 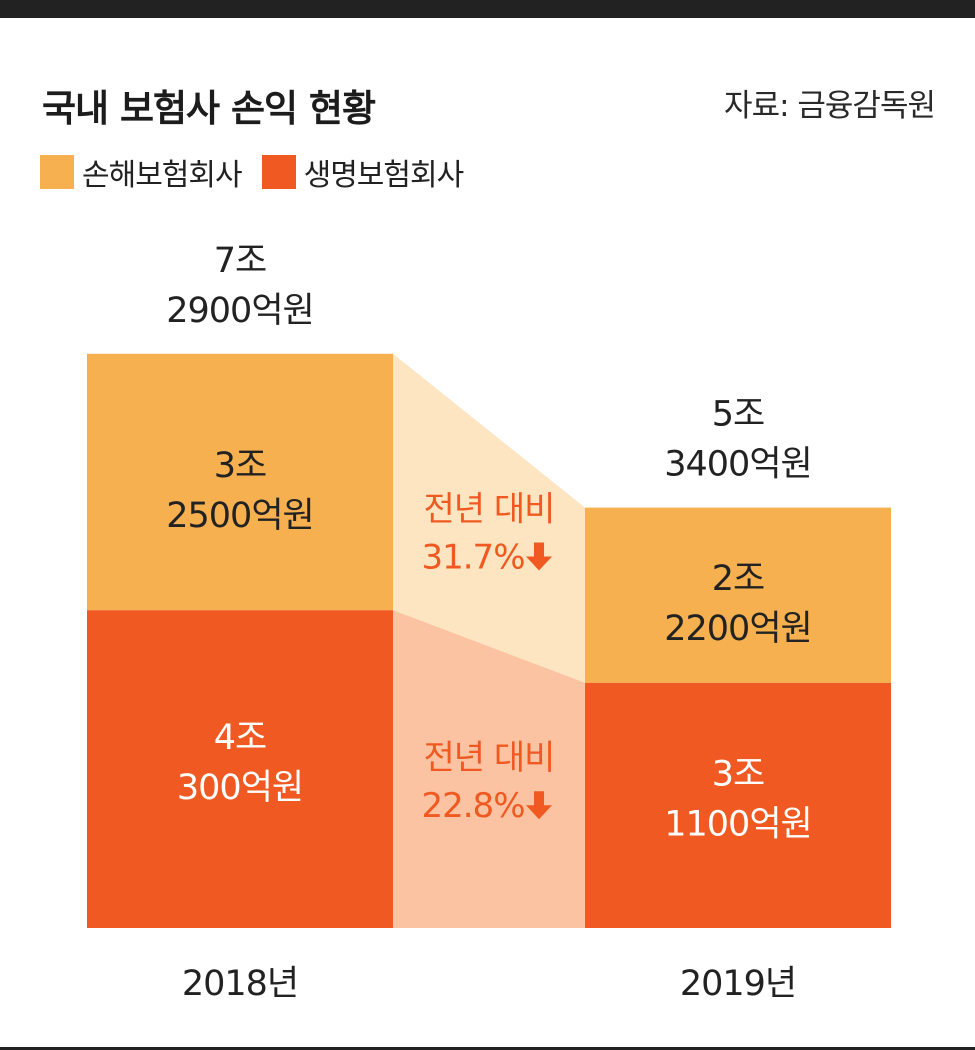 I want to click on chart-title: 국내 보험사 손익 현황, so click(x=209, y=108).